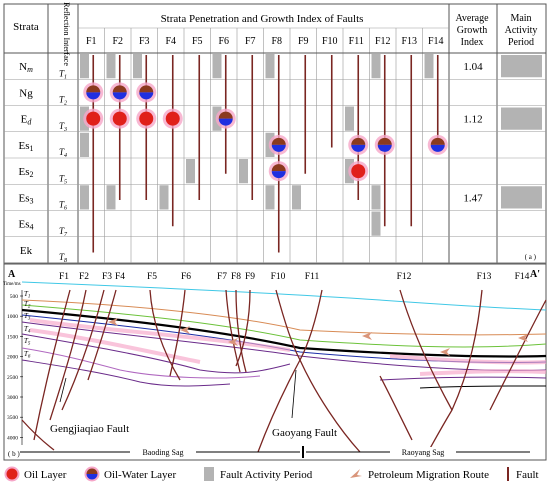 This screenshot has height=488, width=550. What do you see at coordinates (472, 120) in the screenshot?
I see `growth-index-2: 1.12` at bounding box center [472, 120].